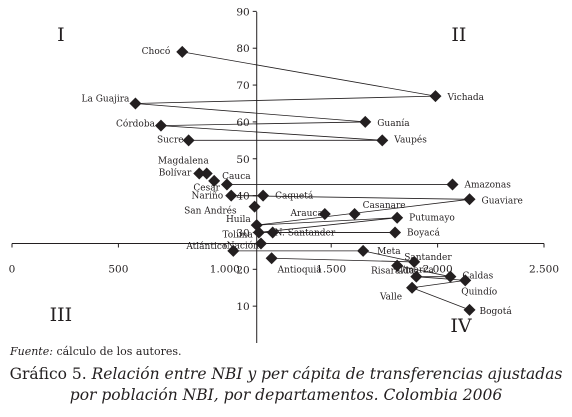 The width and height of the screenshot is (572, 417). I want to click on connector-tolima-putumayo, so click(328, 225).